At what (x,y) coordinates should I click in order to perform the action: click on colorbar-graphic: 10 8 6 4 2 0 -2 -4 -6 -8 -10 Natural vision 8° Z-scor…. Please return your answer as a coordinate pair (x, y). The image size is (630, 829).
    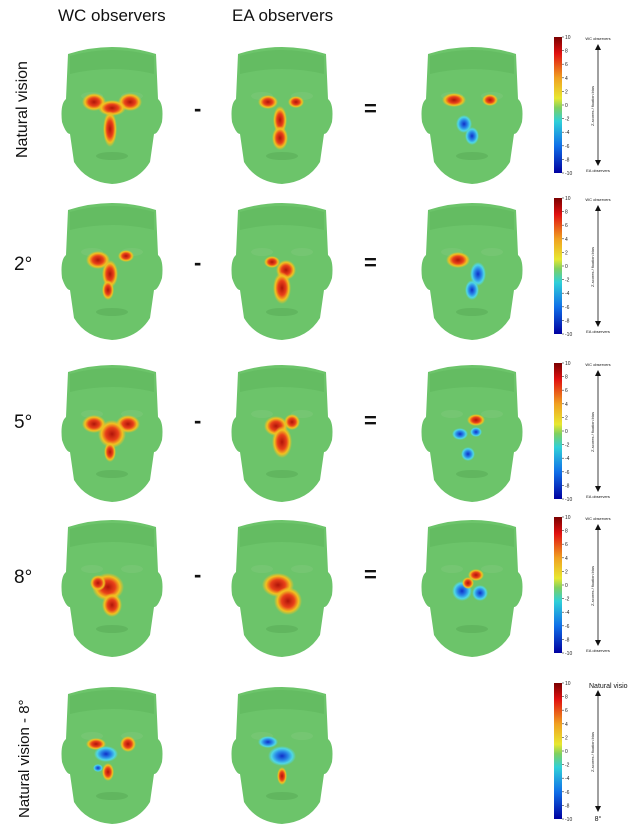
    Looking at the image, I should click on (592, 752).